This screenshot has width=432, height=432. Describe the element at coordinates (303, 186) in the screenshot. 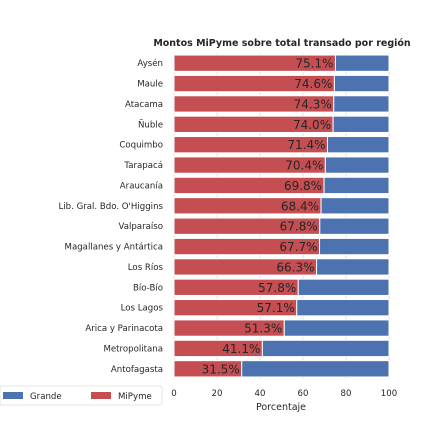

I see `data-label: 69.8%` at that location.